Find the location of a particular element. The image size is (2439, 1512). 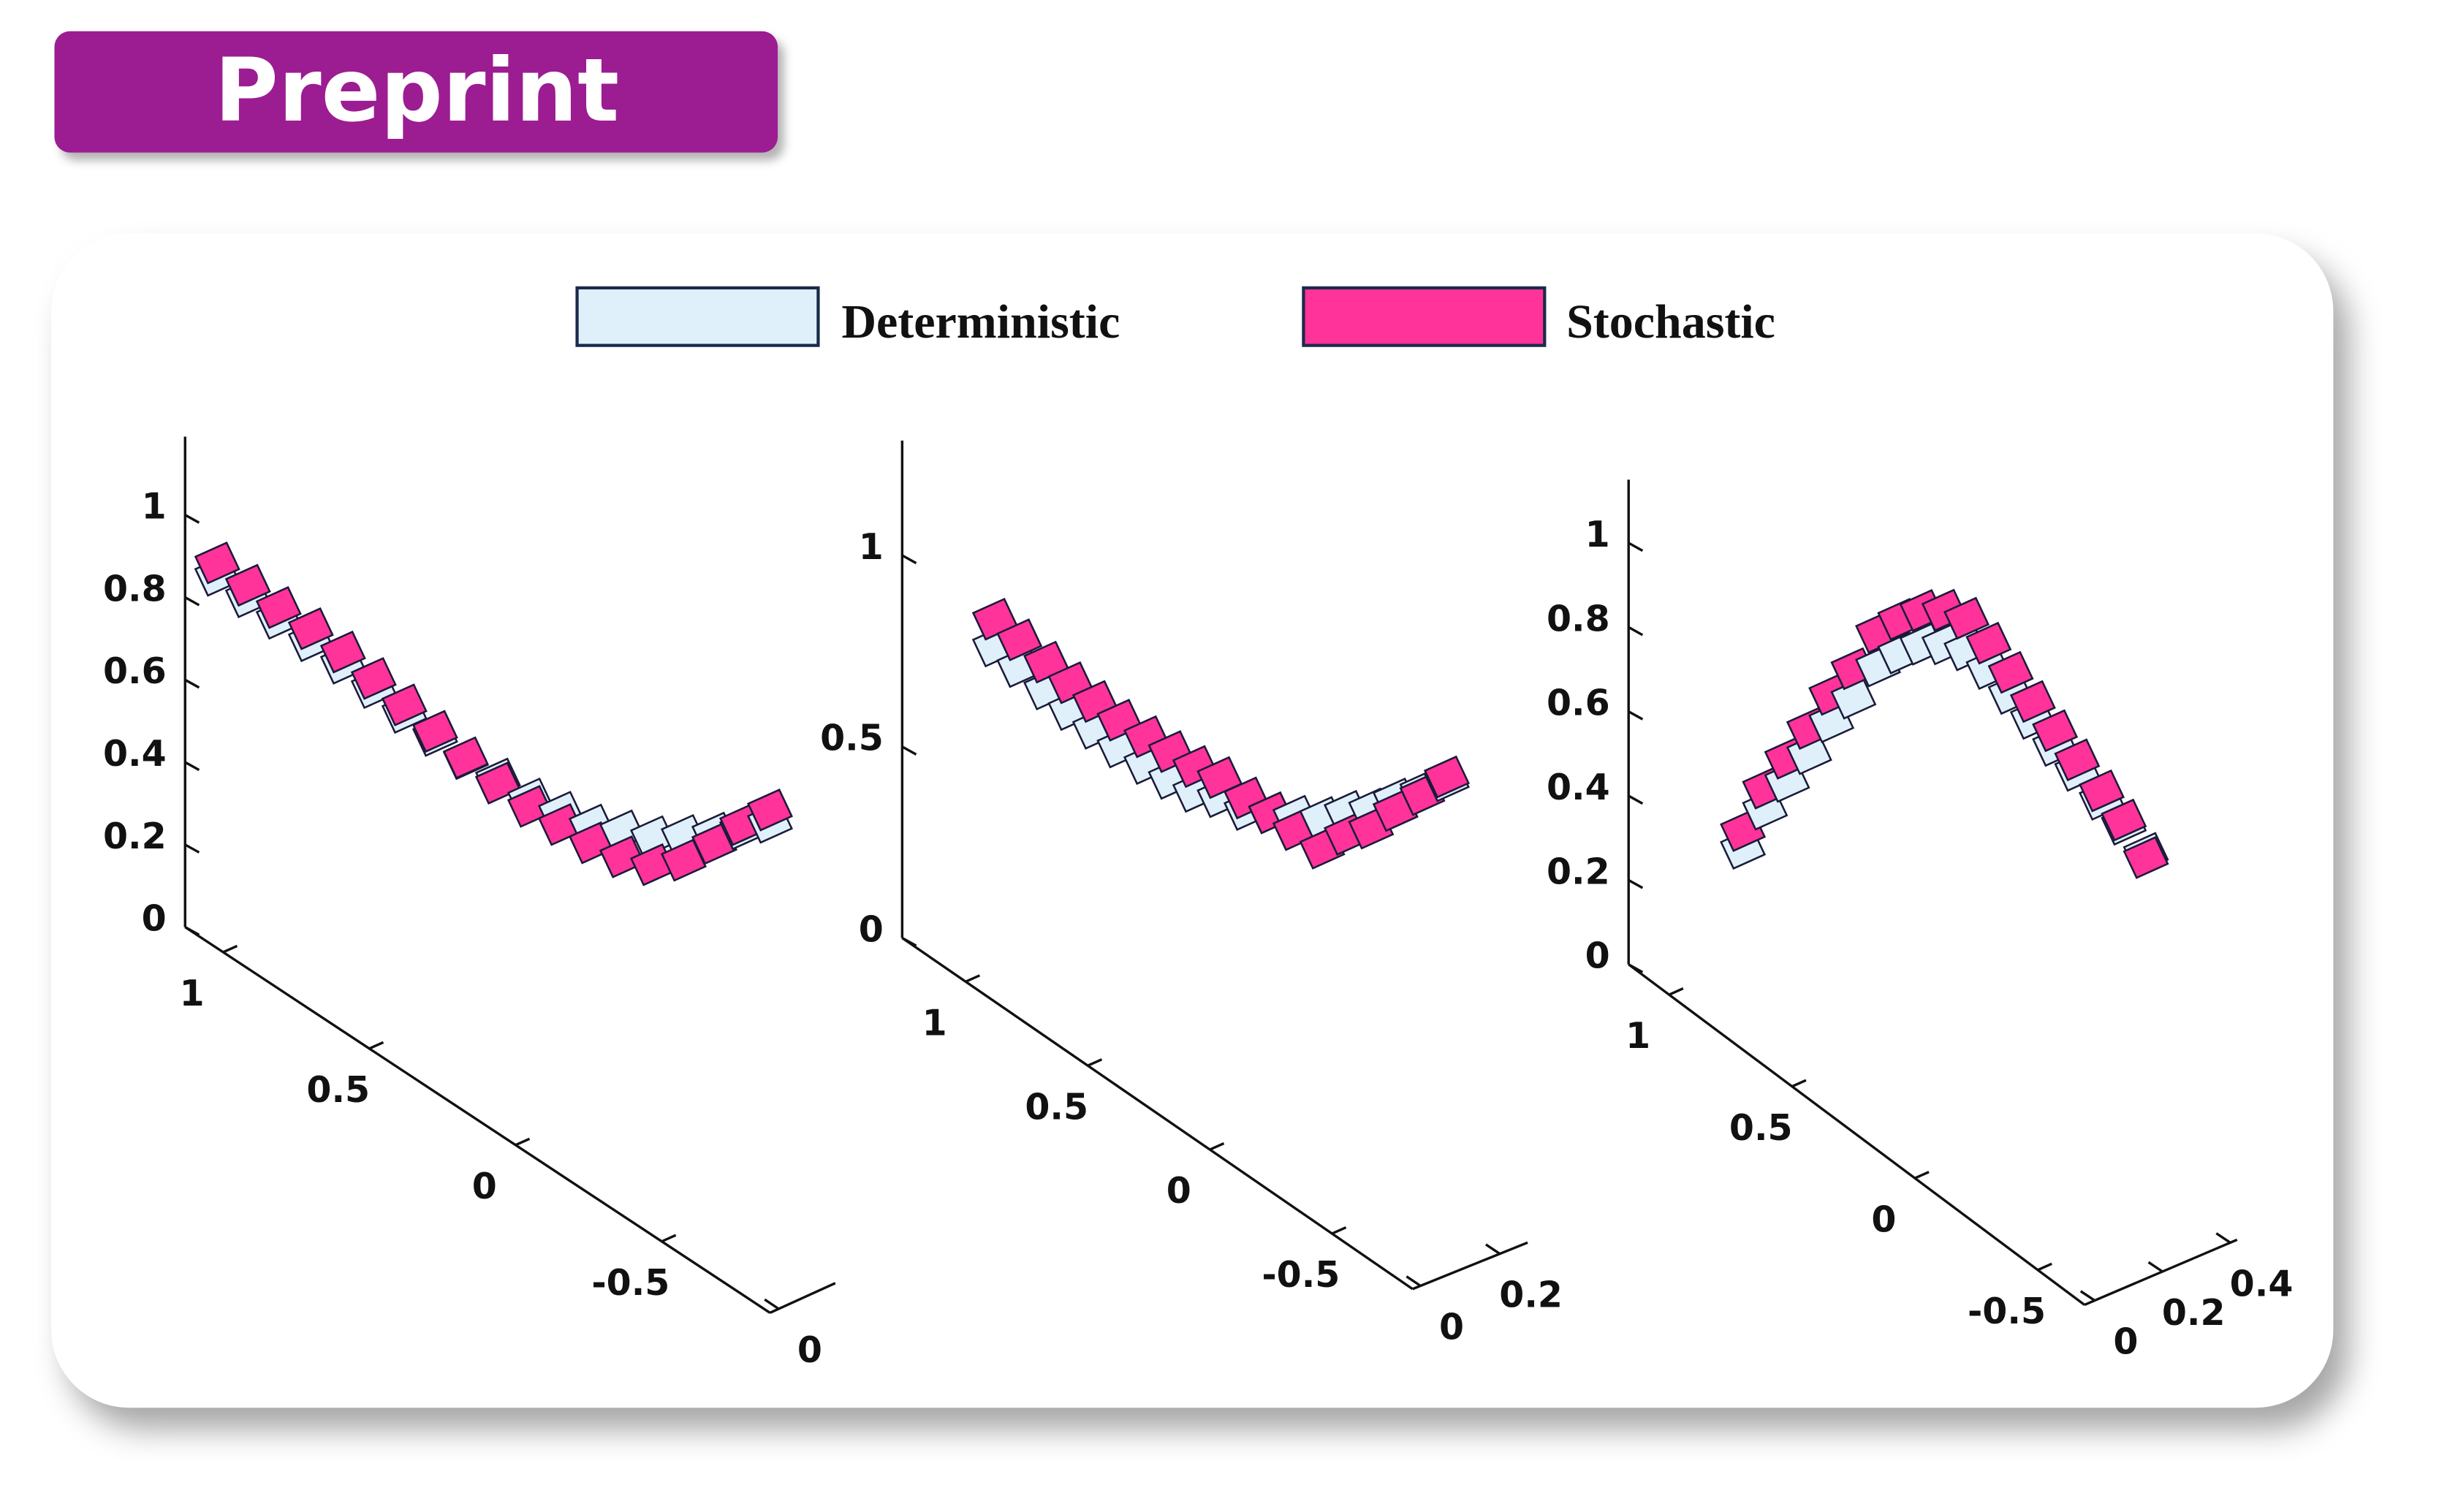

badge is located at coordinates (416, 92).